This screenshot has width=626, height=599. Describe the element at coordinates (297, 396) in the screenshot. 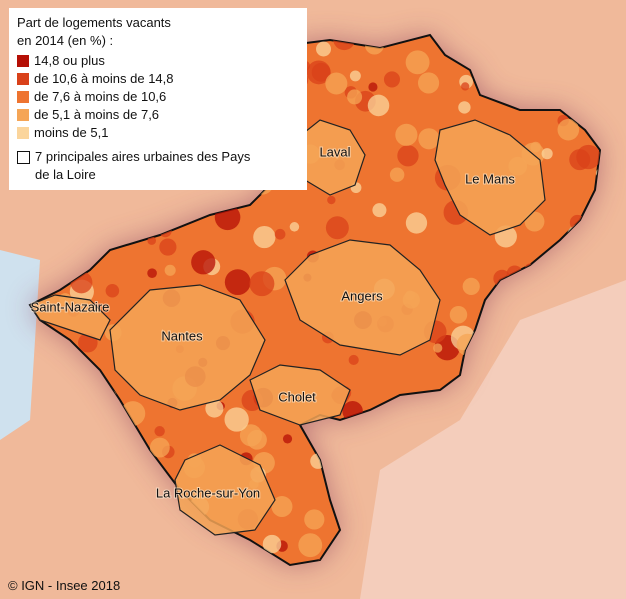

I see `place-label: Cholet` at that location.